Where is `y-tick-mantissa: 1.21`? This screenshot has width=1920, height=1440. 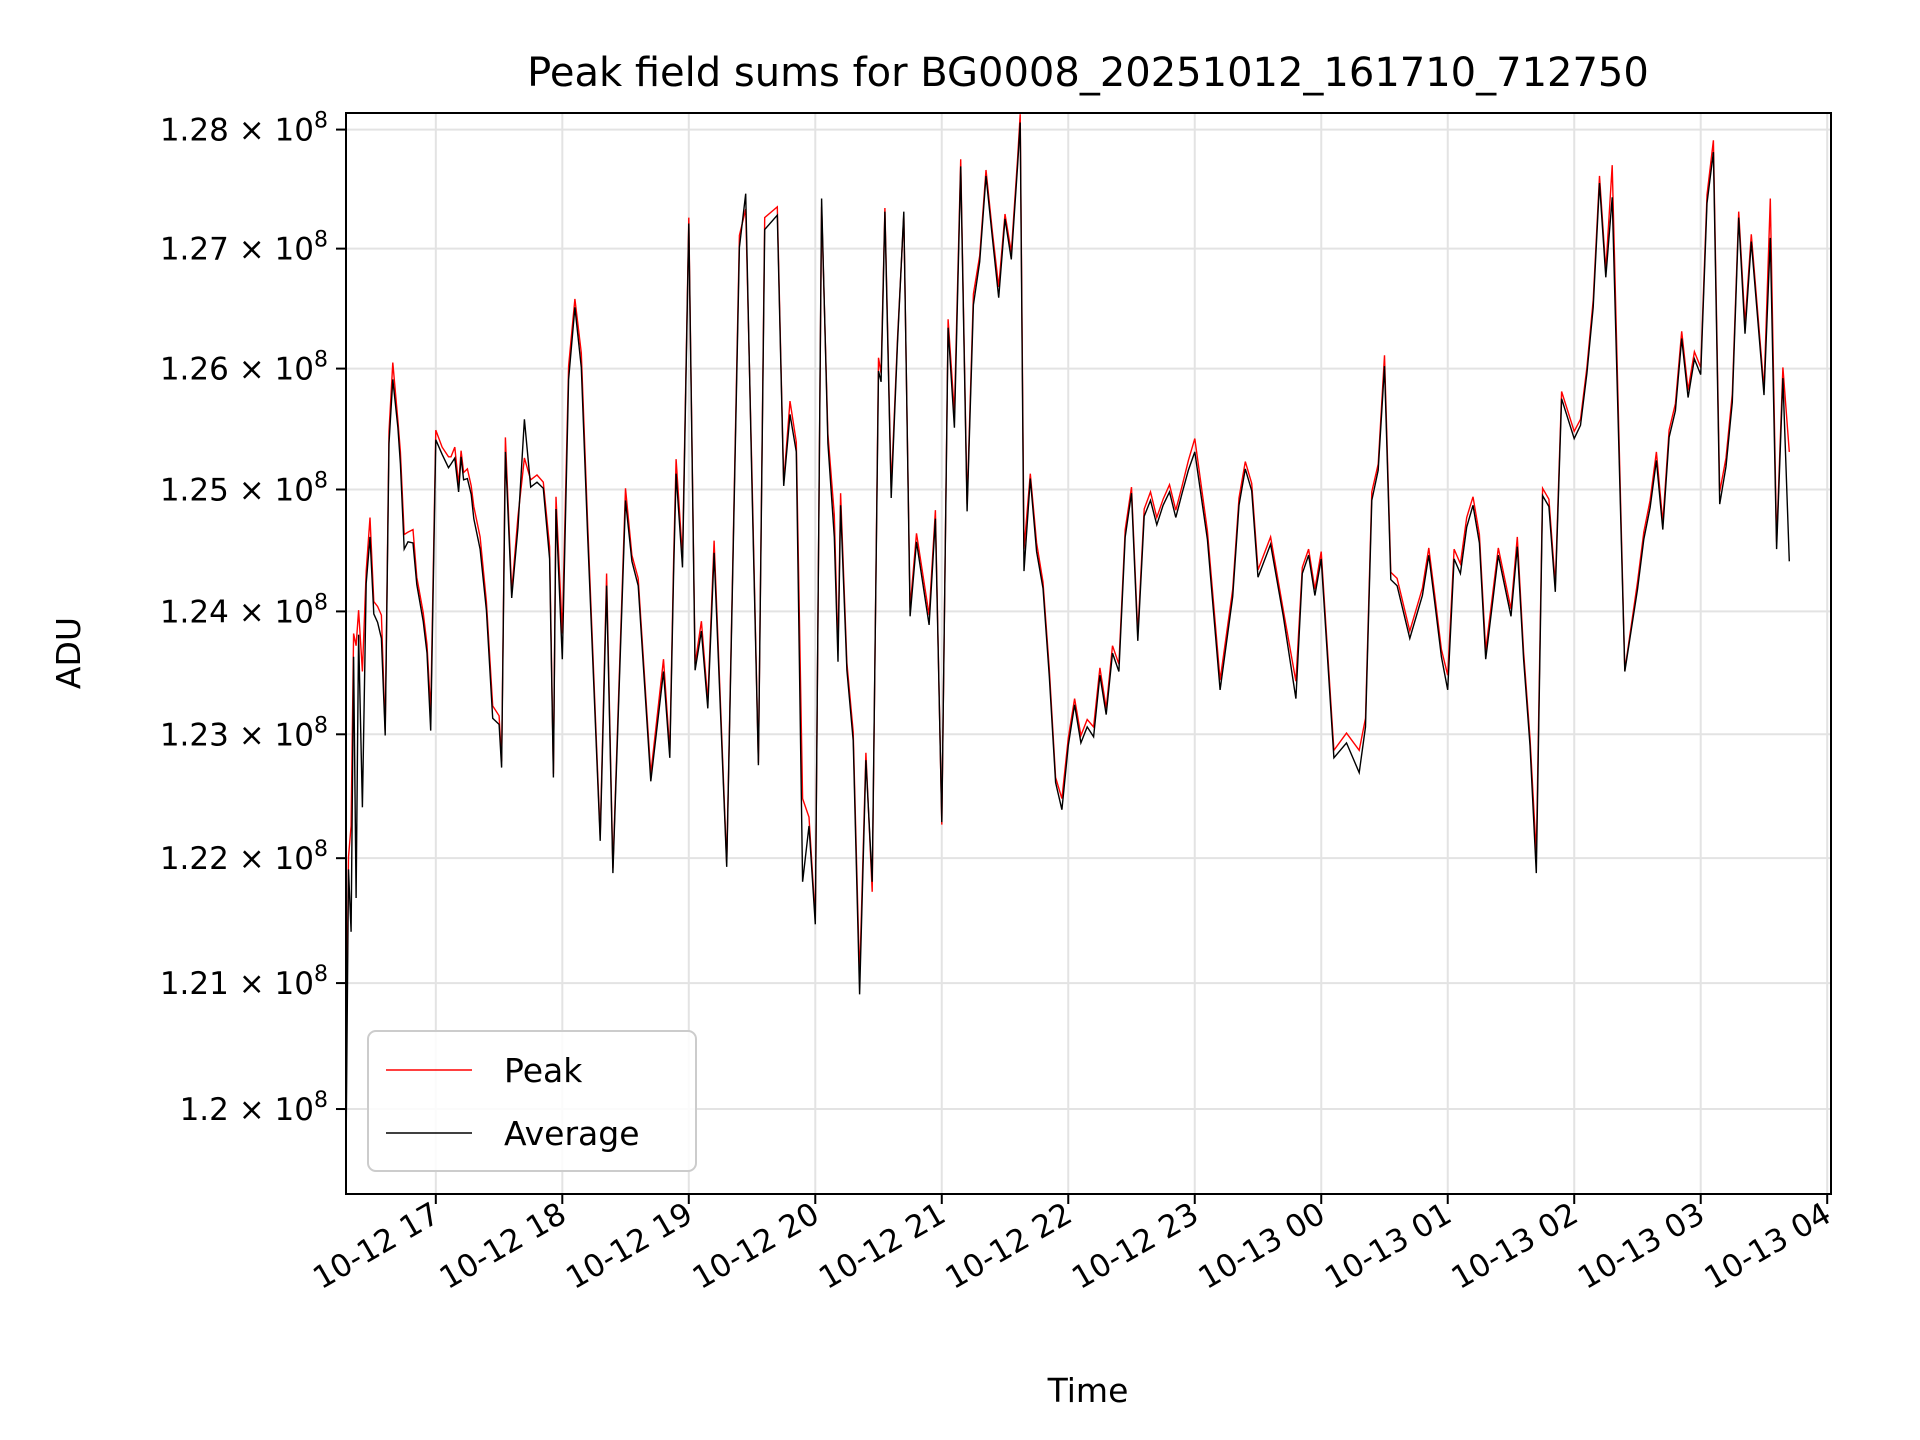 y-tick-mantissa: 1.21 is located at coordinates (199, 984).